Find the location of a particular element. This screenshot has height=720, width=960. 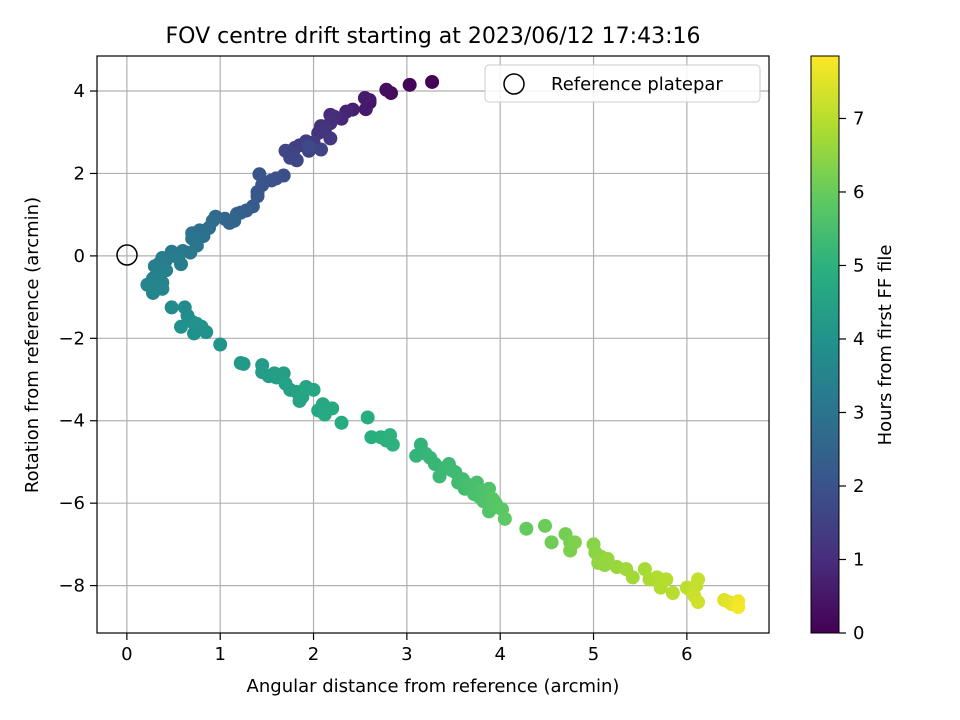

colorbar-tick-label: 6 is located at coordinates (858, 192).